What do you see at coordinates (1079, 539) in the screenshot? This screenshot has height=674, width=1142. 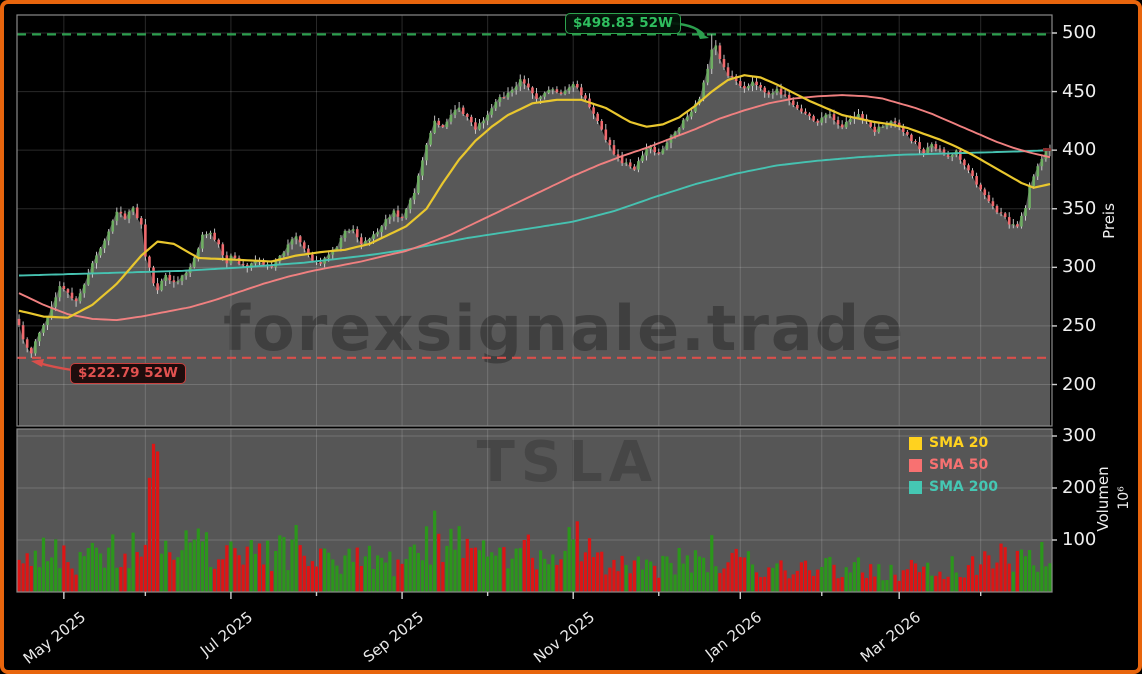 I see `volume-tick-label: 100` at bounding box center [1079, 539].